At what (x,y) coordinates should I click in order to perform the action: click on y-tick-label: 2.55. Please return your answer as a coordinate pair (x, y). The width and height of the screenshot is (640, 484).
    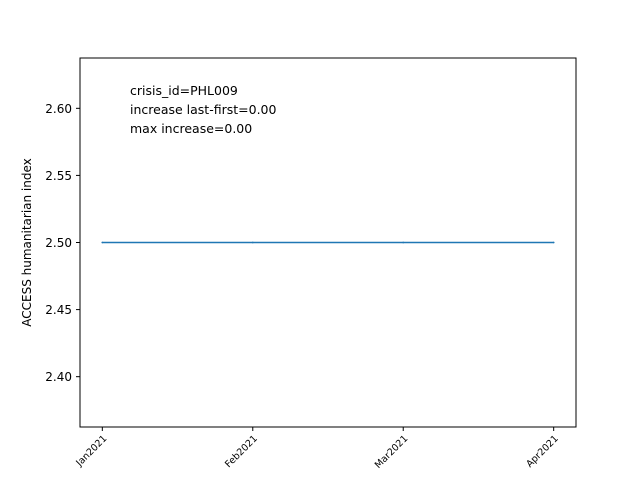
    Looking at the image, I should click on (58, 176).